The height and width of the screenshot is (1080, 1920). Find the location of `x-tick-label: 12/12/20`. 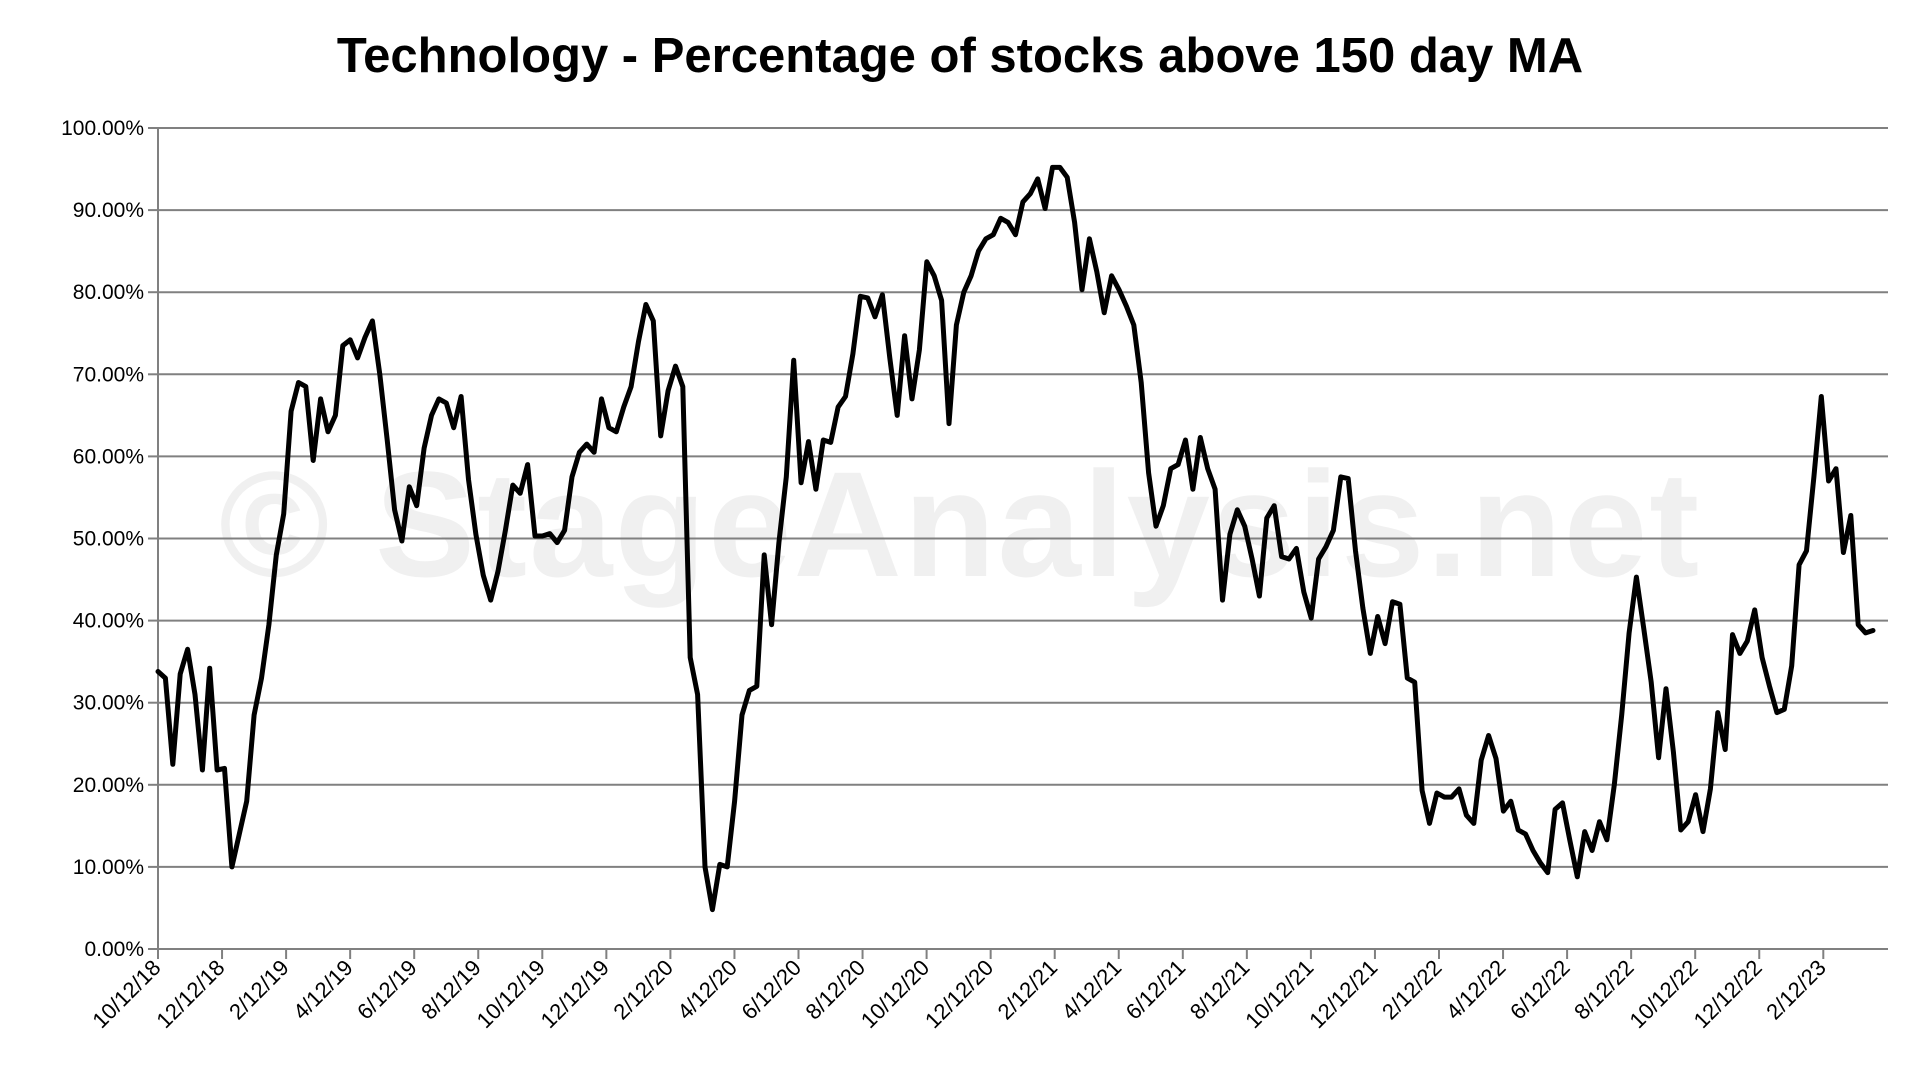

x-tick-label: 12/12/20 is located at coordinates (959, 994).